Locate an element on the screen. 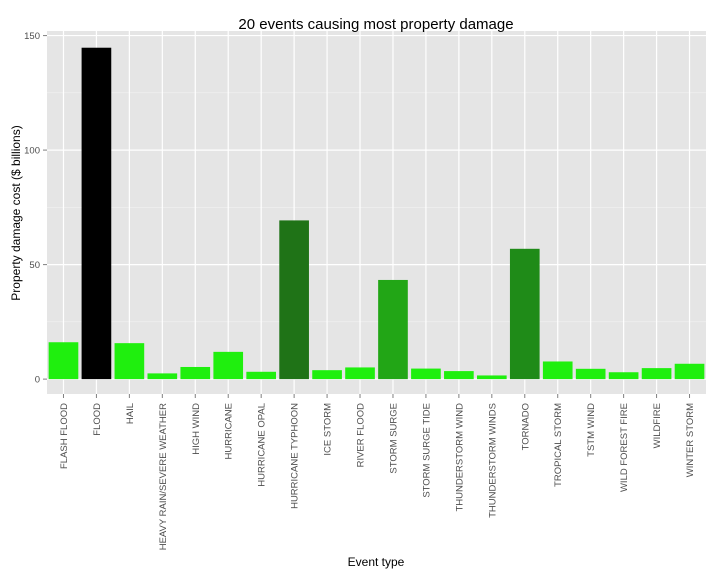 Image resolution: width=720 pixels, height=576 pixels. x-tick-label: FLASH FLOOD is located at coordinates (64, 436).